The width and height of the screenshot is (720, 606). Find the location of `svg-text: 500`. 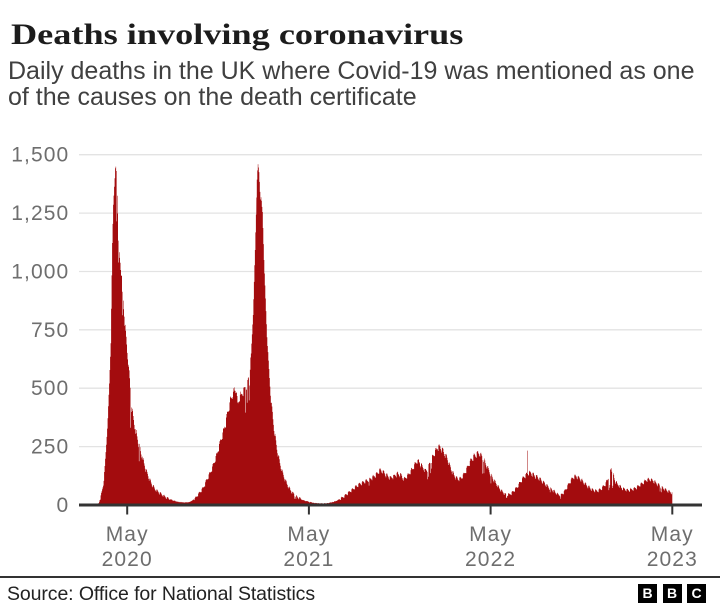

svg-text: 500 is located at coordinates (50, 388).